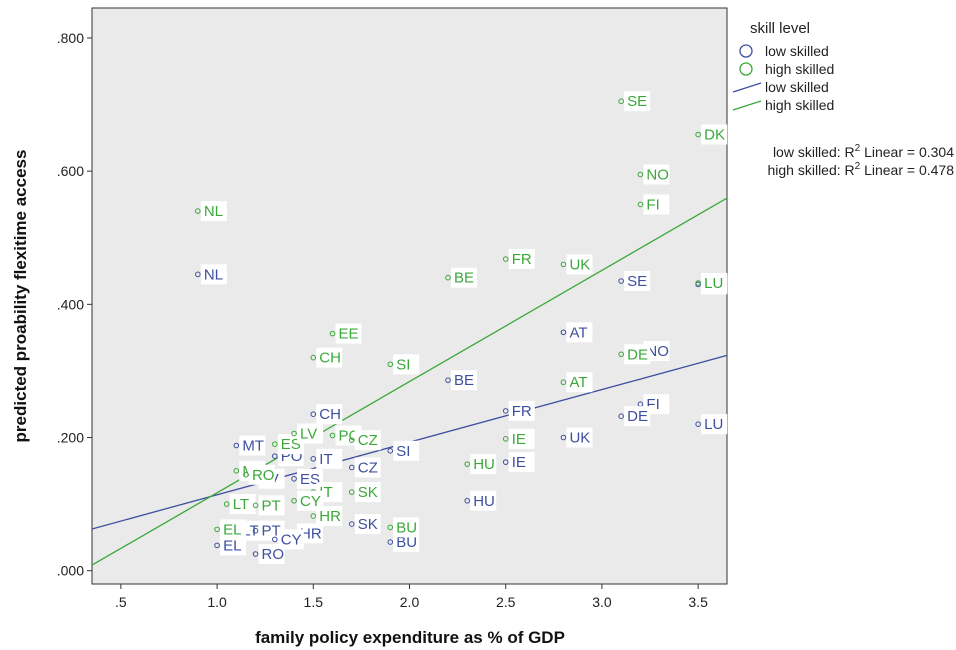 This screenshot has height=650, width=956. Describe the element at coordinates (863, 151) in the screenshot. I see `r2-label: low skilled: R2 Linear = 0.304` at that location.